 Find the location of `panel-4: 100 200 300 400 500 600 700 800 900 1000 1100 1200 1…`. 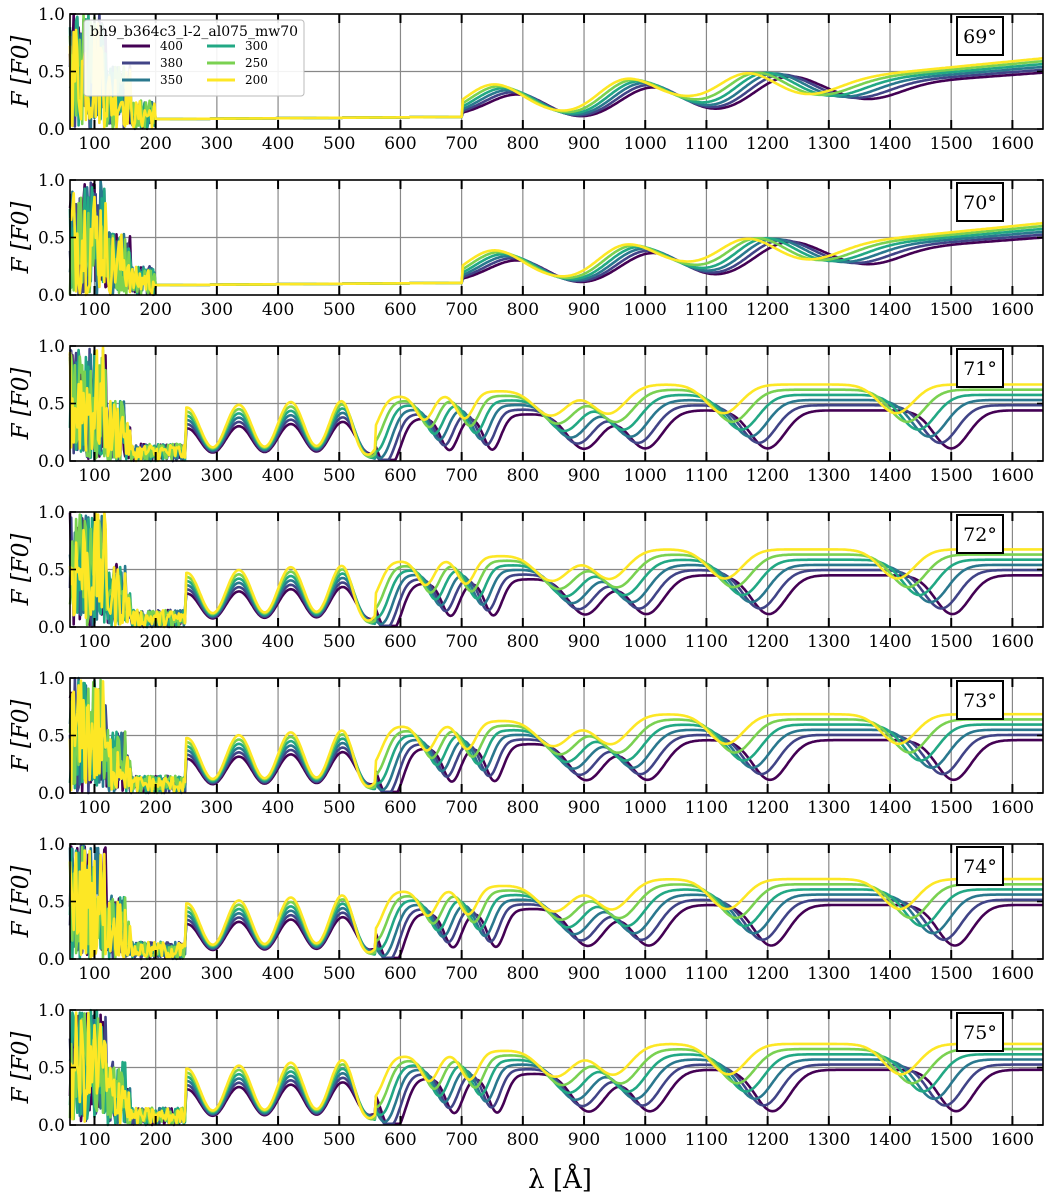

panel-4: 100 200 300 400 500 600 700 800 900 1000 1100 1200 1… is located at coordinates (526, 577).